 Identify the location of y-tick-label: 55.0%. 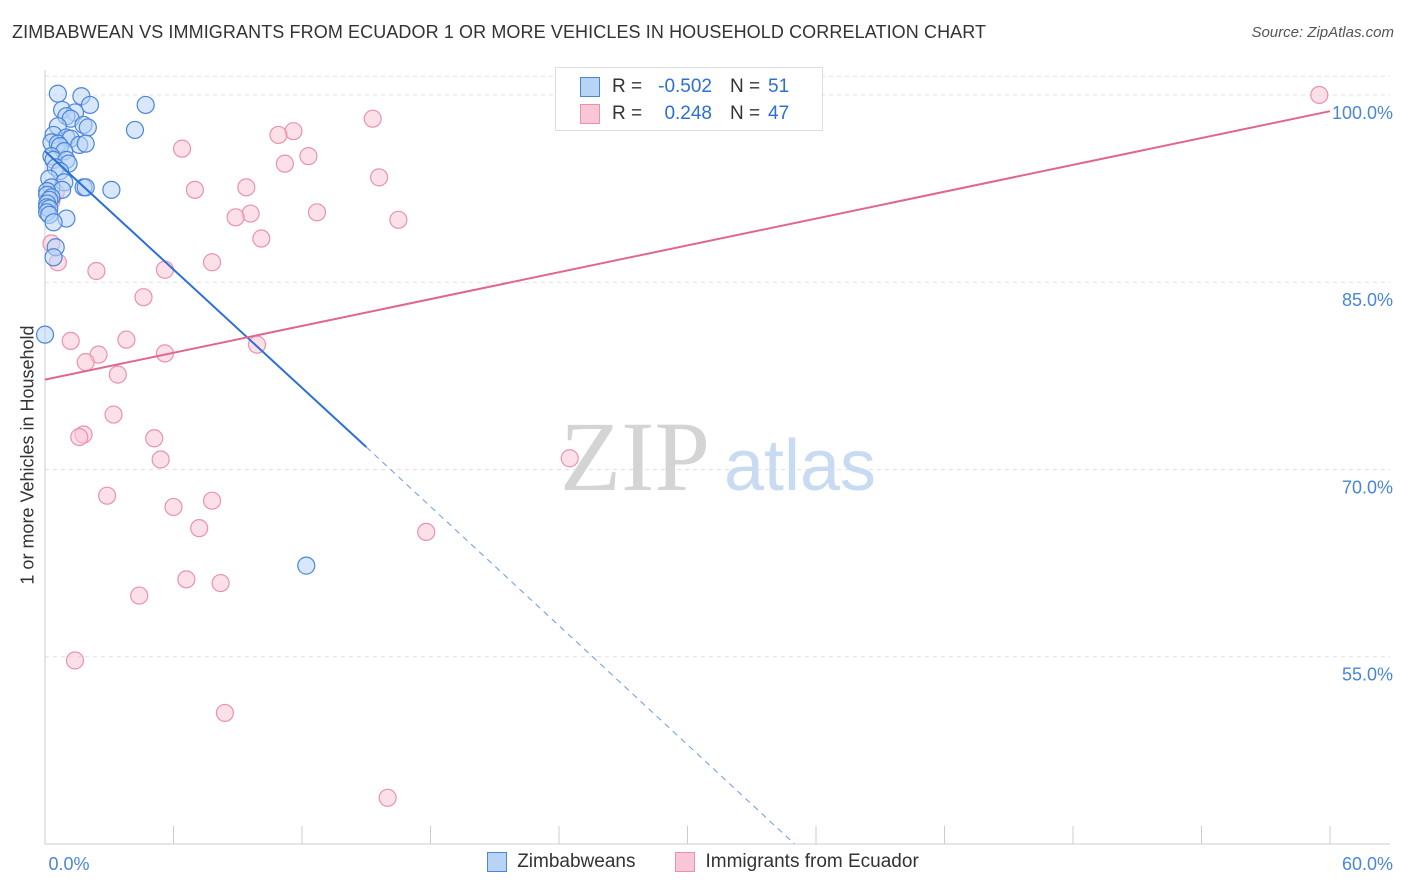
(1367, 675).